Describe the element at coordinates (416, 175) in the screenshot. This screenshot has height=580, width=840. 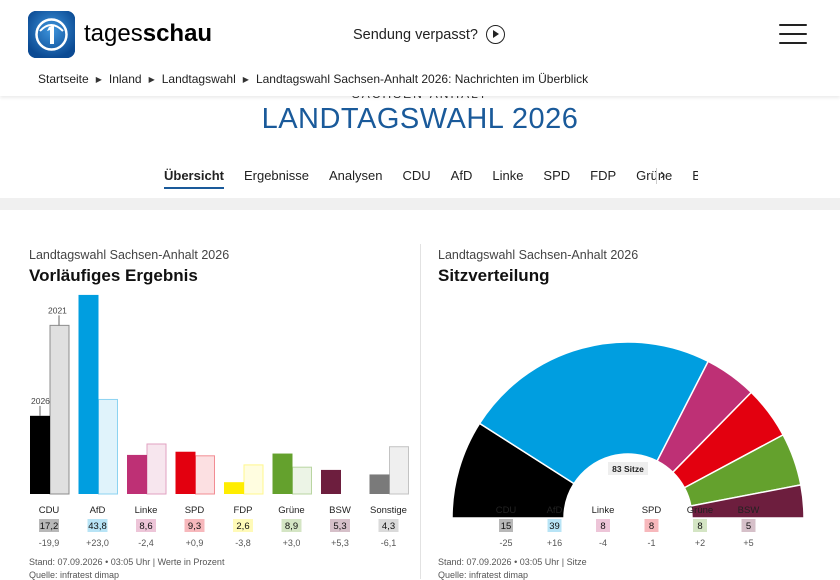
I see `tab-cdu: CDU` at that location.